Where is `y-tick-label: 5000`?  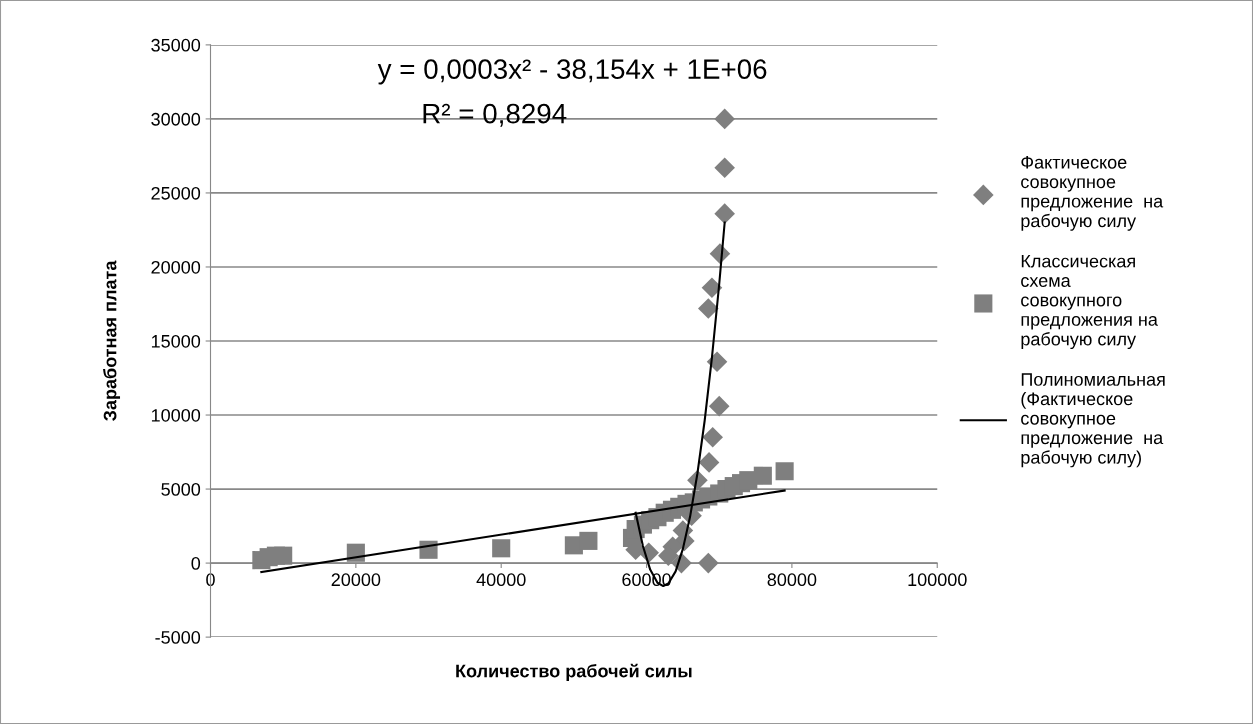 y-tick-label: 5000 is located at coordinates (181, 489).